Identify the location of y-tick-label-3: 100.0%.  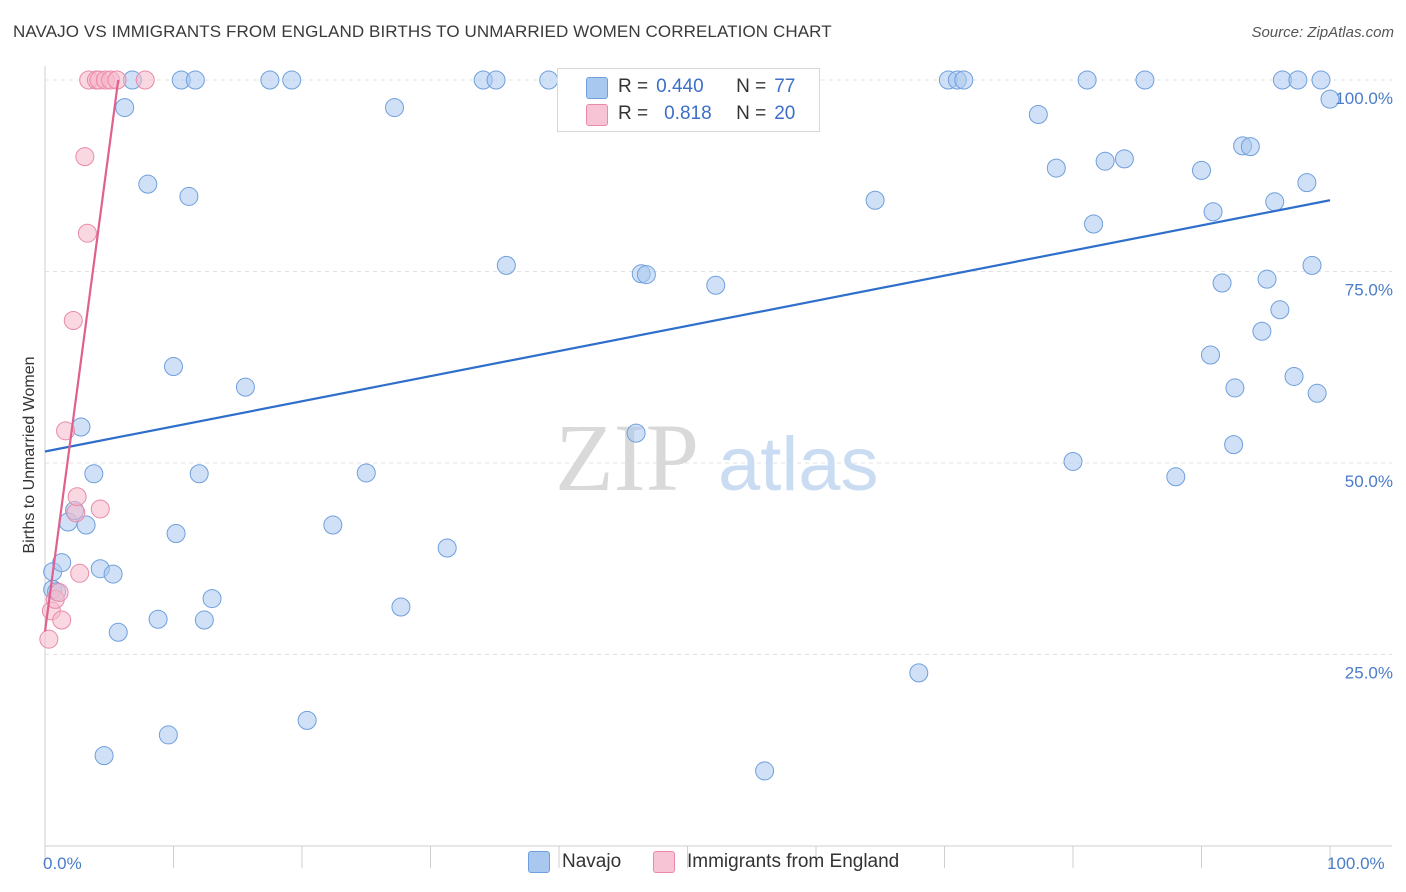
(1364, 98).